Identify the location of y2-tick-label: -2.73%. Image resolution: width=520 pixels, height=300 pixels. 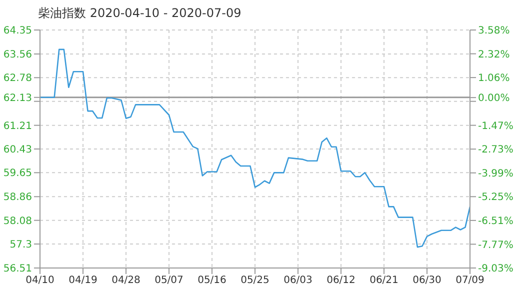
(496, 150).